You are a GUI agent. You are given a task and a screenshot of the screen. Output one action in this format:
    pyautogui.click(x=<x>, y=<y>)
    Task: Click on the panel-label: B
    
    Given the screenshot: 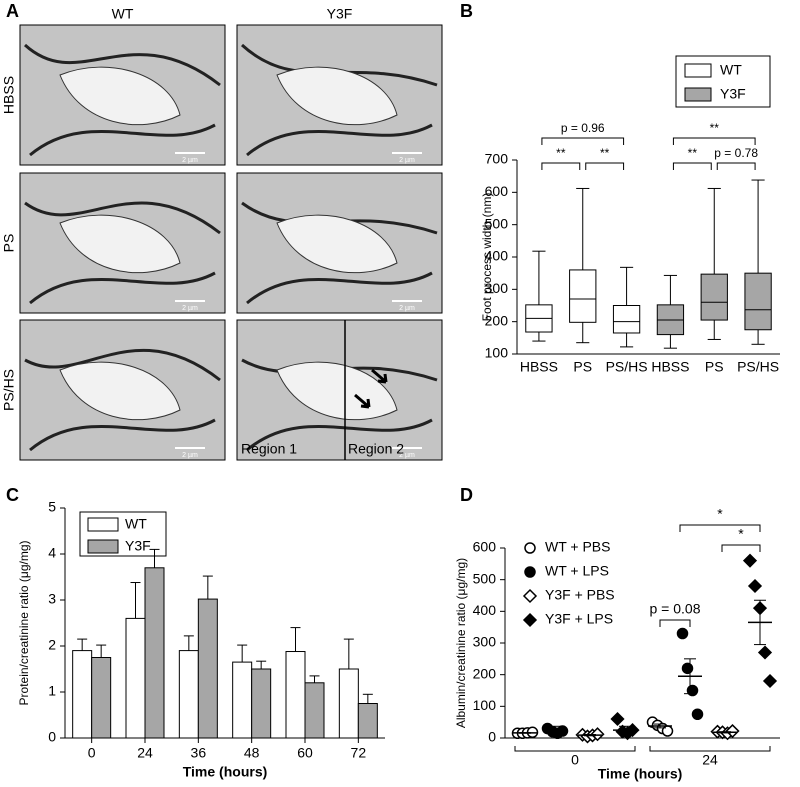 What is the action you would take?
    pyautogui.click(x=466, y=11)
    